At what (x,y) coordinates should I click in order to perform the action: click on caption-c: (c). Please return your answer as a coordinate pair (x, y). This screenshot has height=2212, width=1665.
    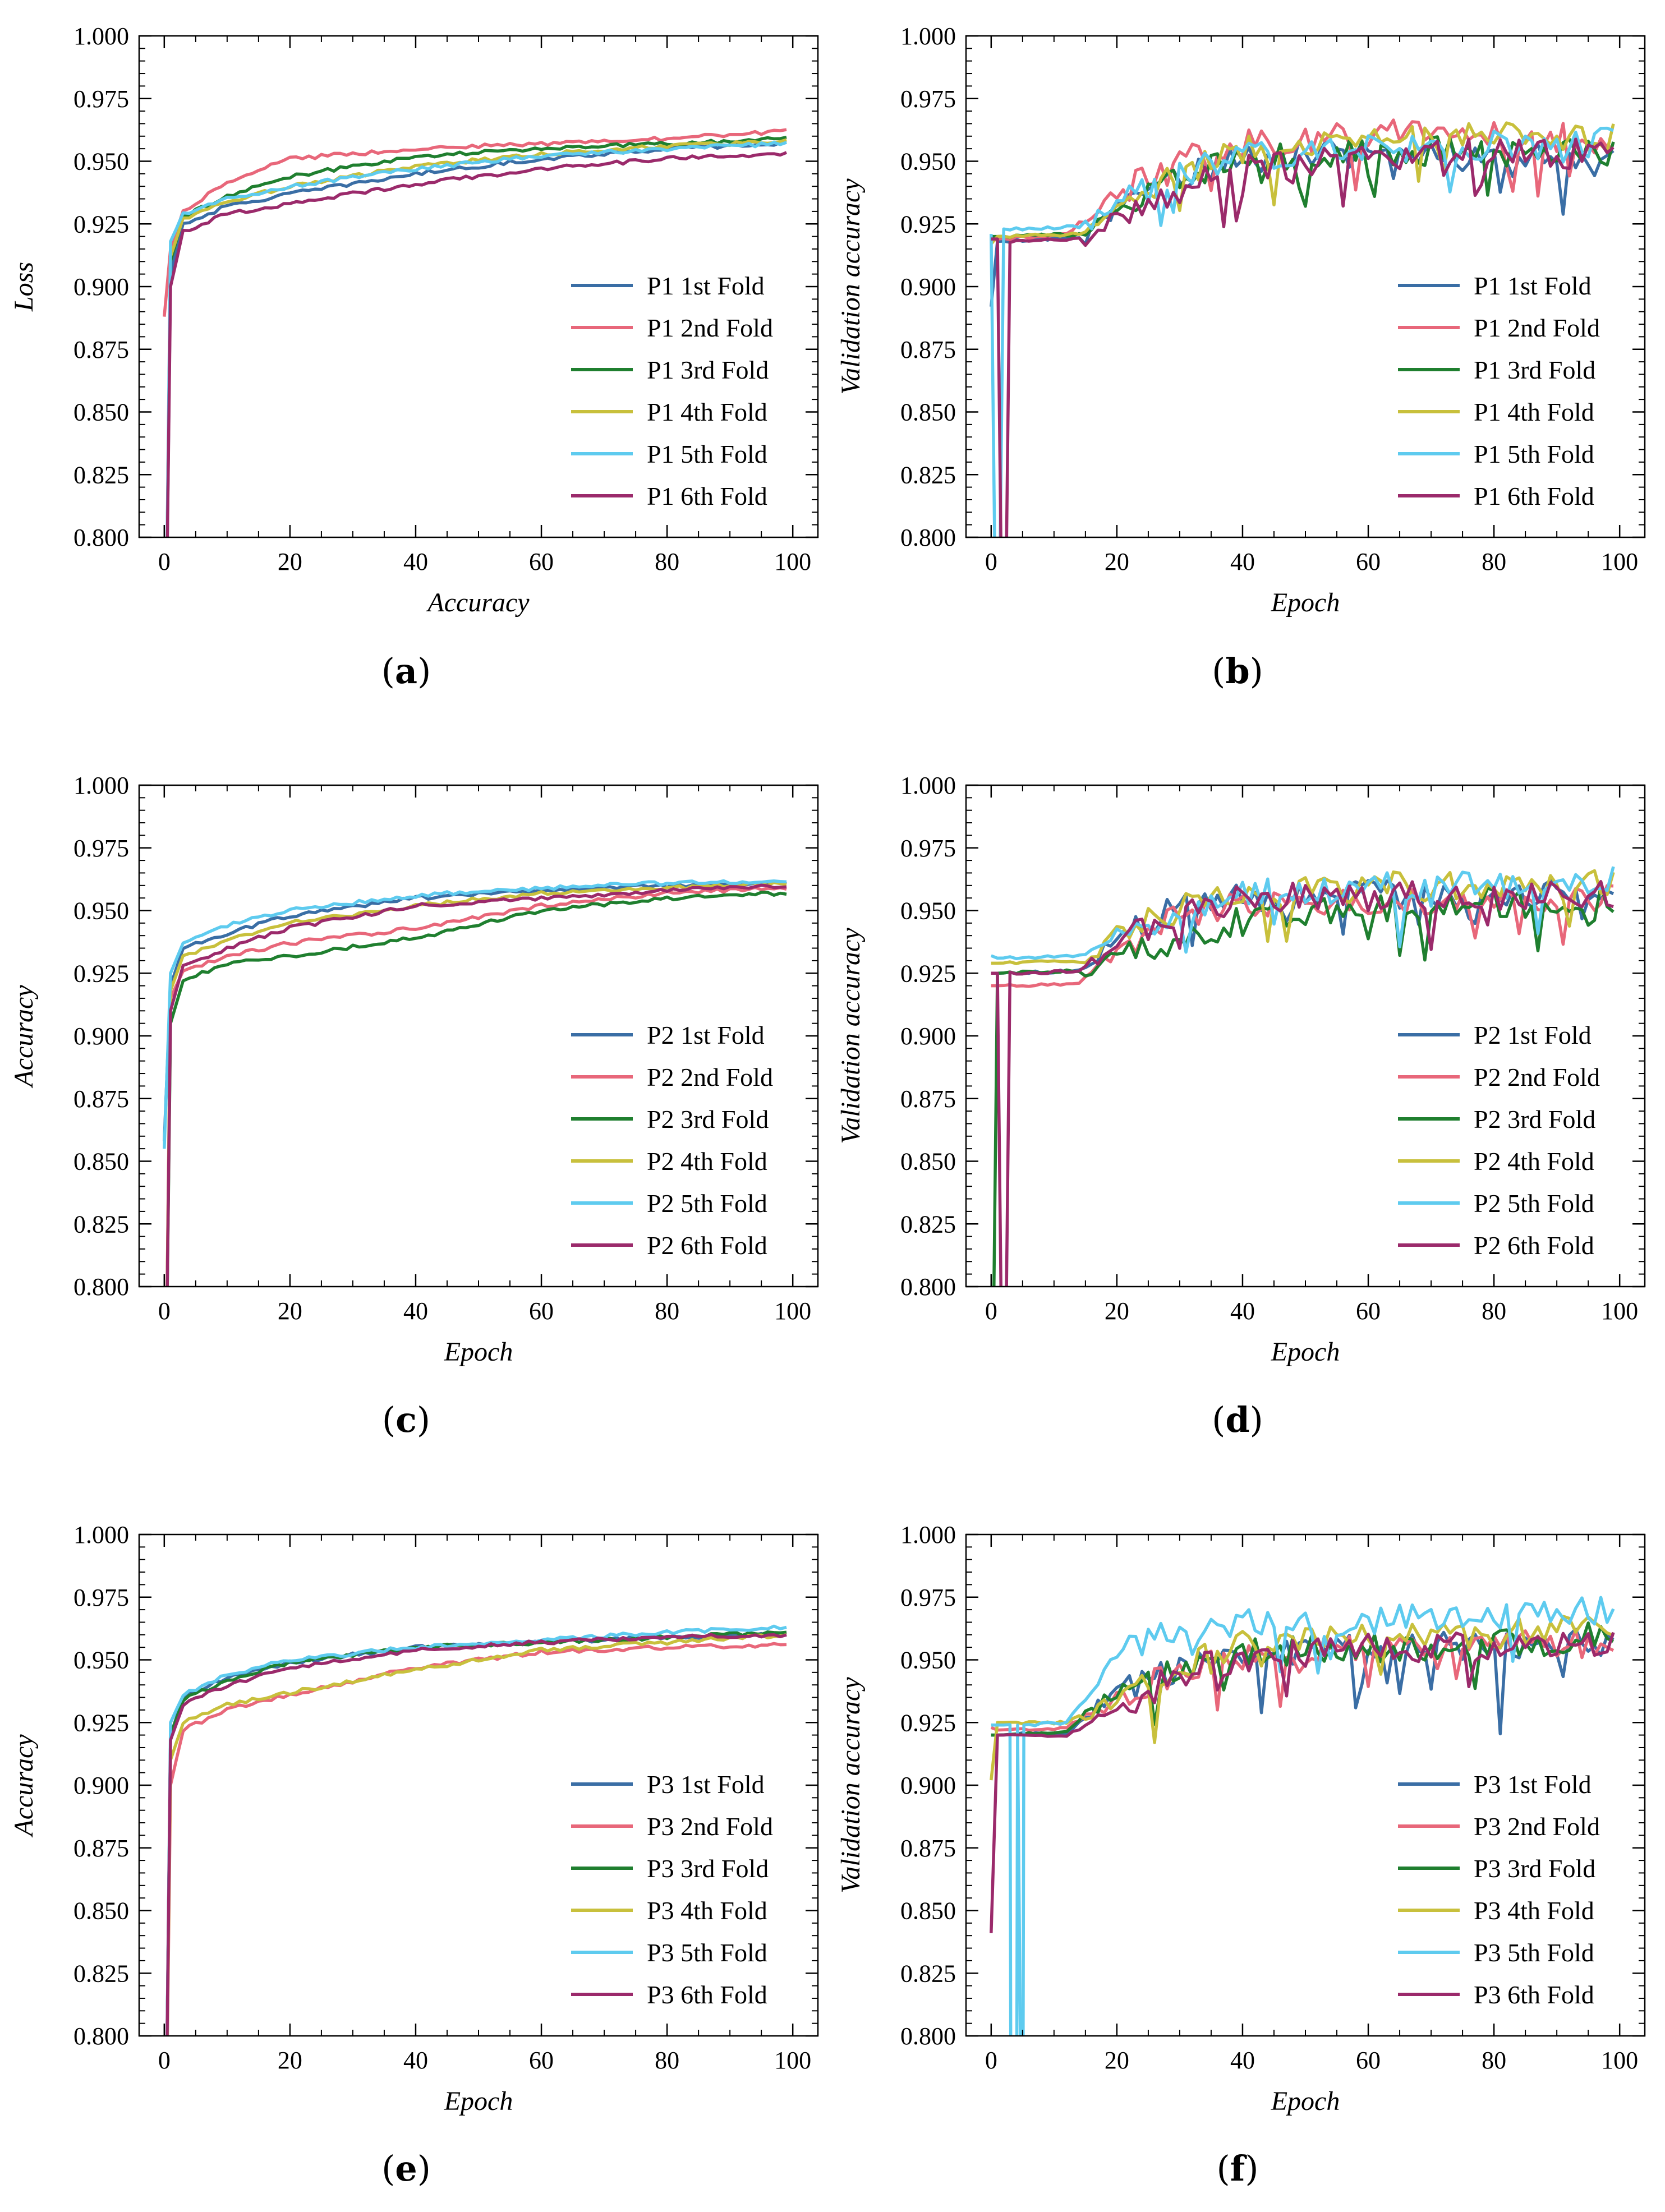
    Looking at the image, I should click on (406, 1419).